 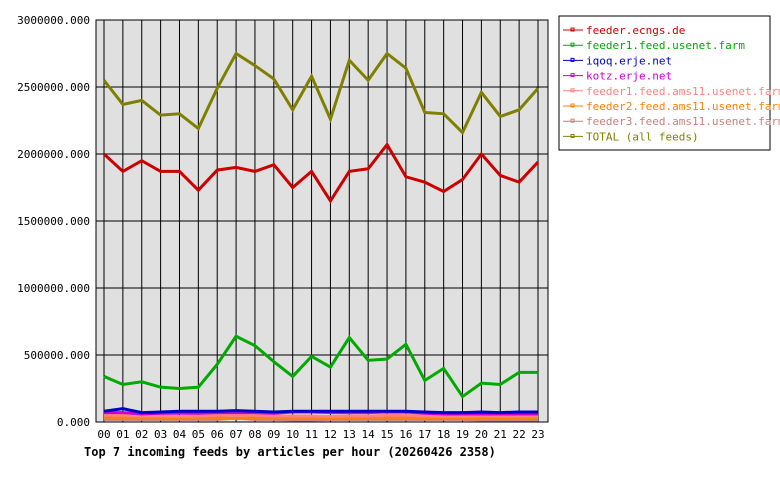 I want to click on x-tick-label: 22, so click(x=519, y=434).